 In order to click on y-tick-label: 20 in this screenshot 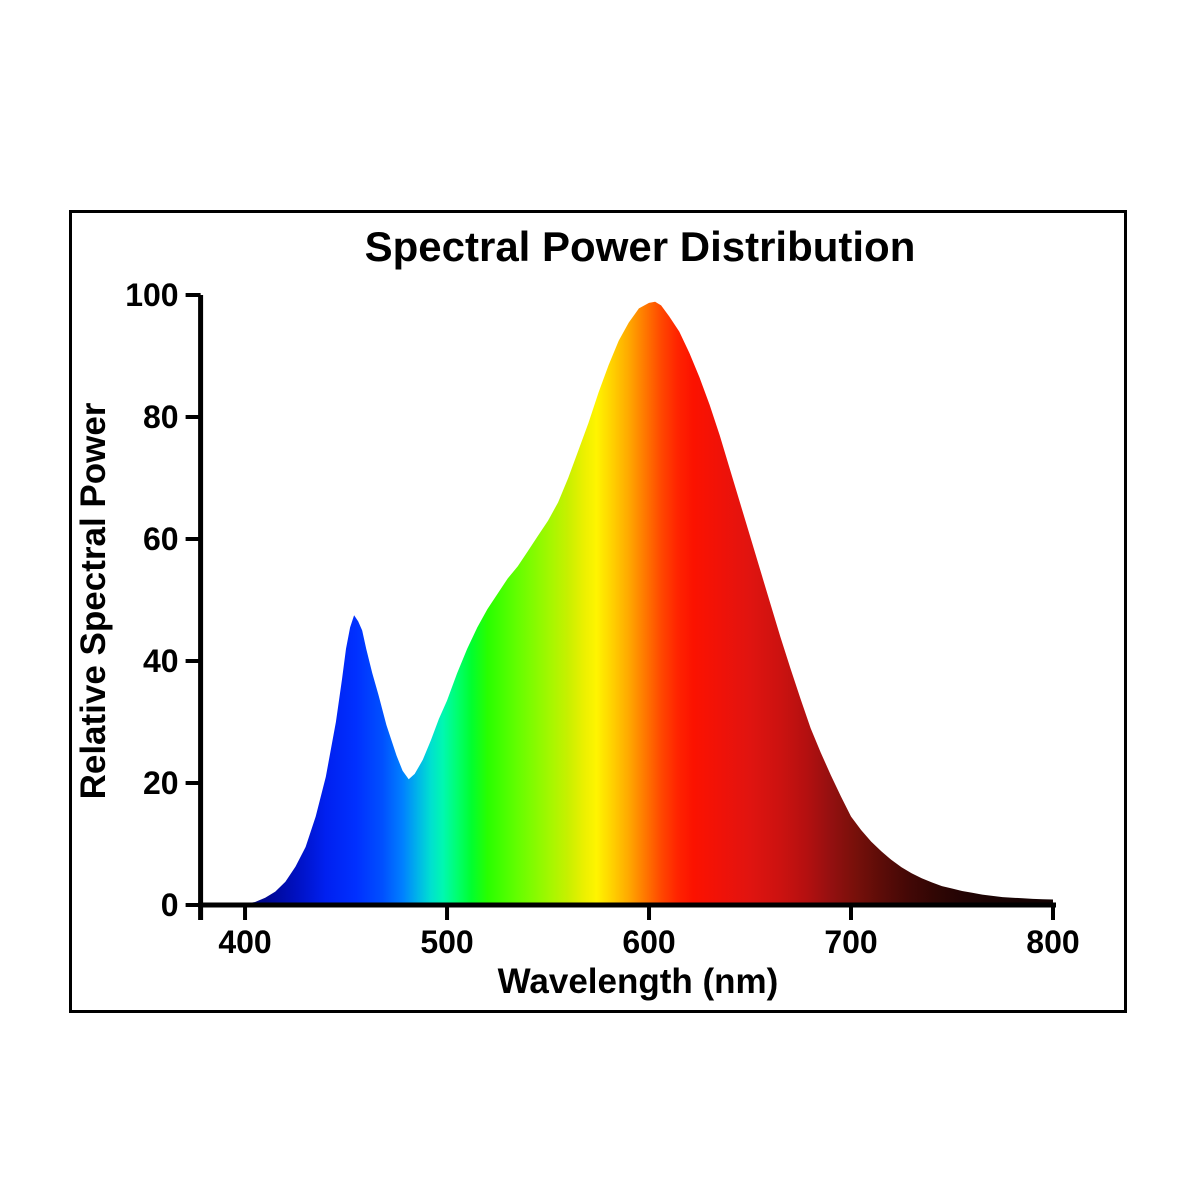, I will do `click(161, 783)`.